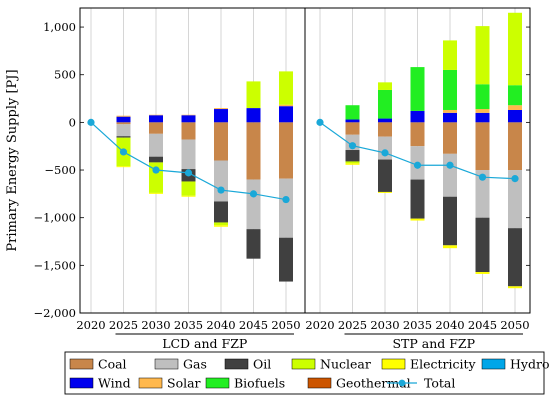 Image resolution: width=550 pixels, height=402 pixels. I want to click on y-tick-label: 1,000, so click(59, 27).